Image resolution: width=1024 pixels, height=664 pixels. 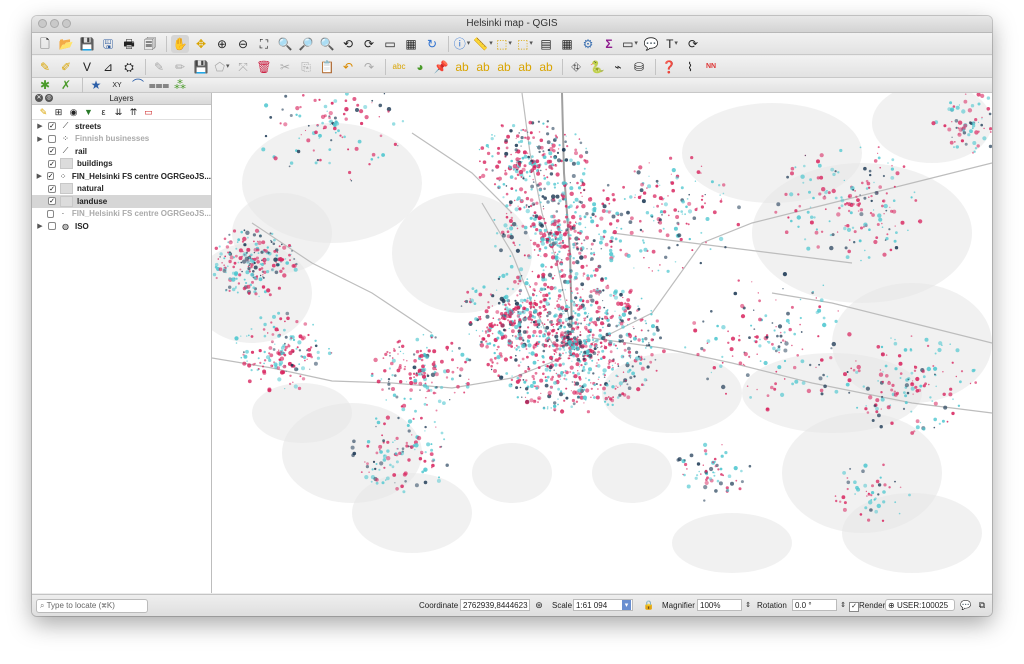 What do you see at coordinates (43, 111) in the screenshot?
I see `open-styling-icon: ✎` at bounding box center [43, 111].